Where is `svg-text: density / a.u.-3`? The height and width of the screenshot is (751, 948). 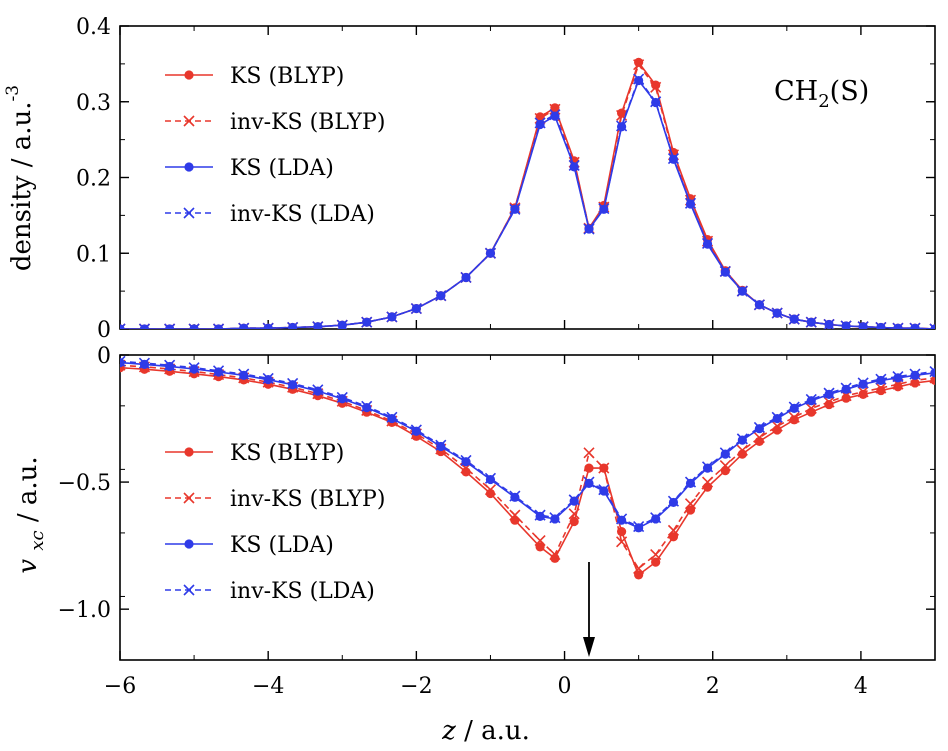 svg-text: density / a.u.-3 is located at coordinates (20, 178).